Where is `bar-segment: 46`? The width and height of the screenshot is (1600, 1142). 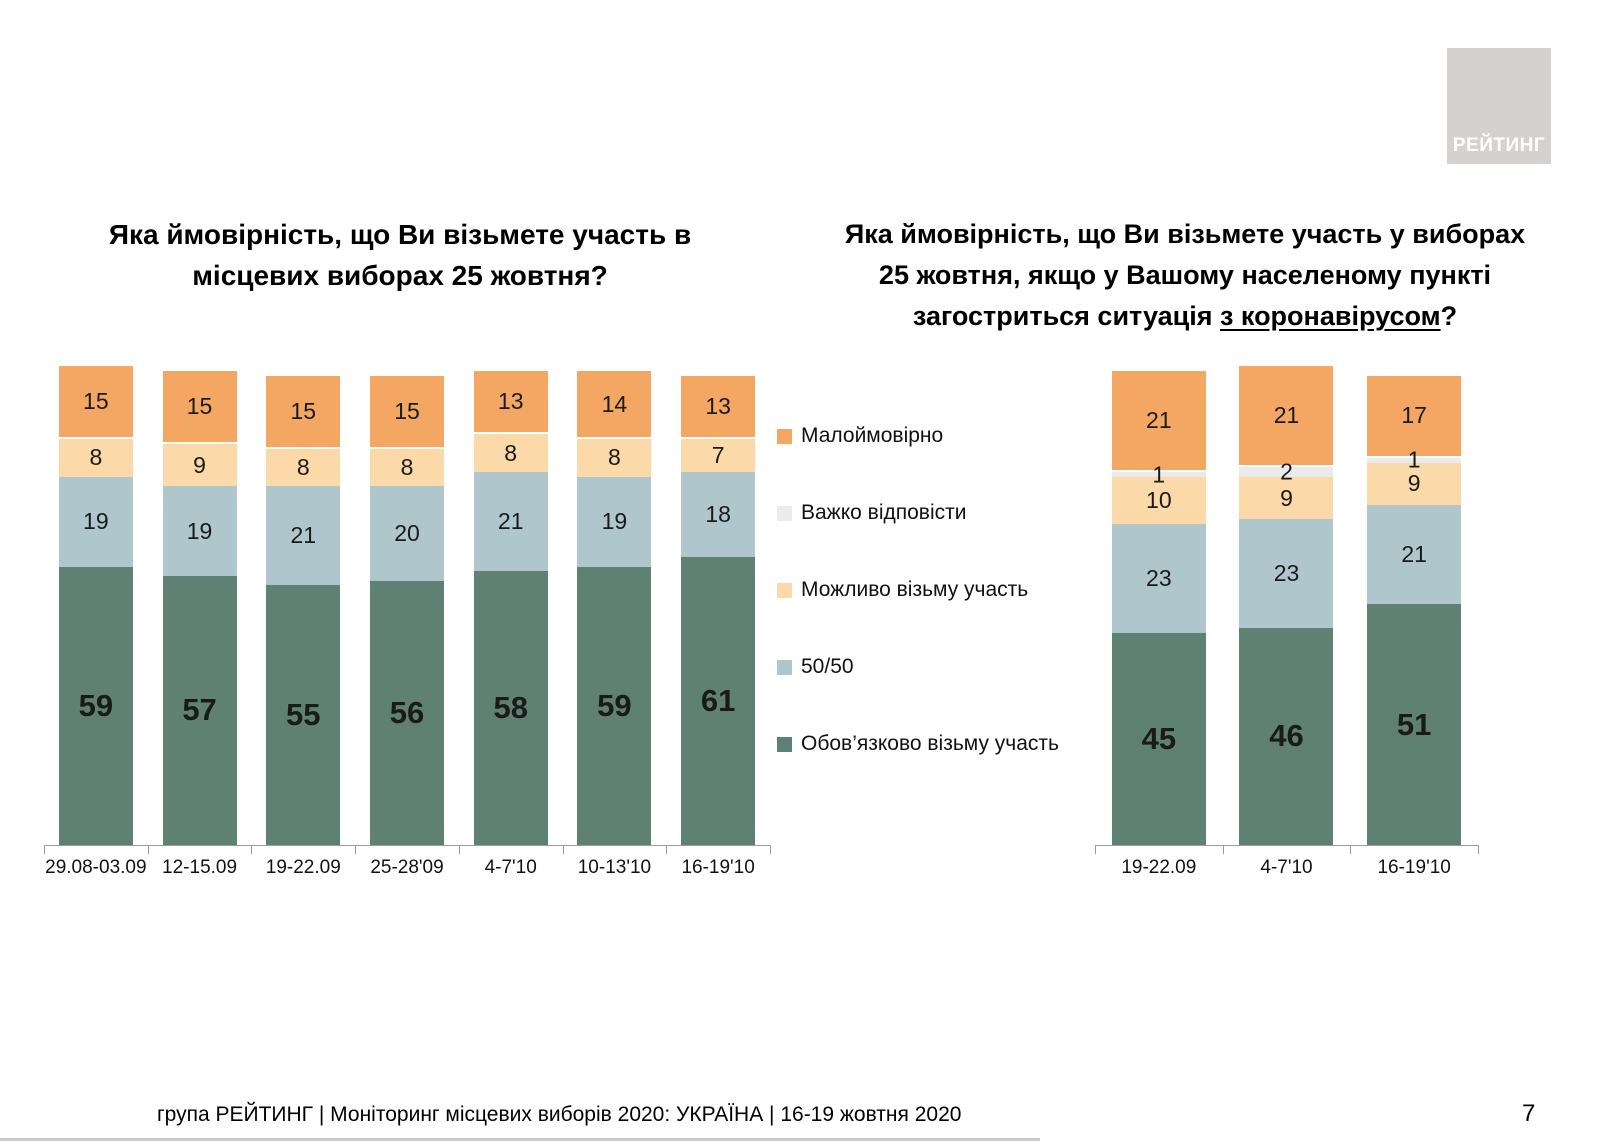
bar-segment: 46 is located at coordinates (1286, 736).